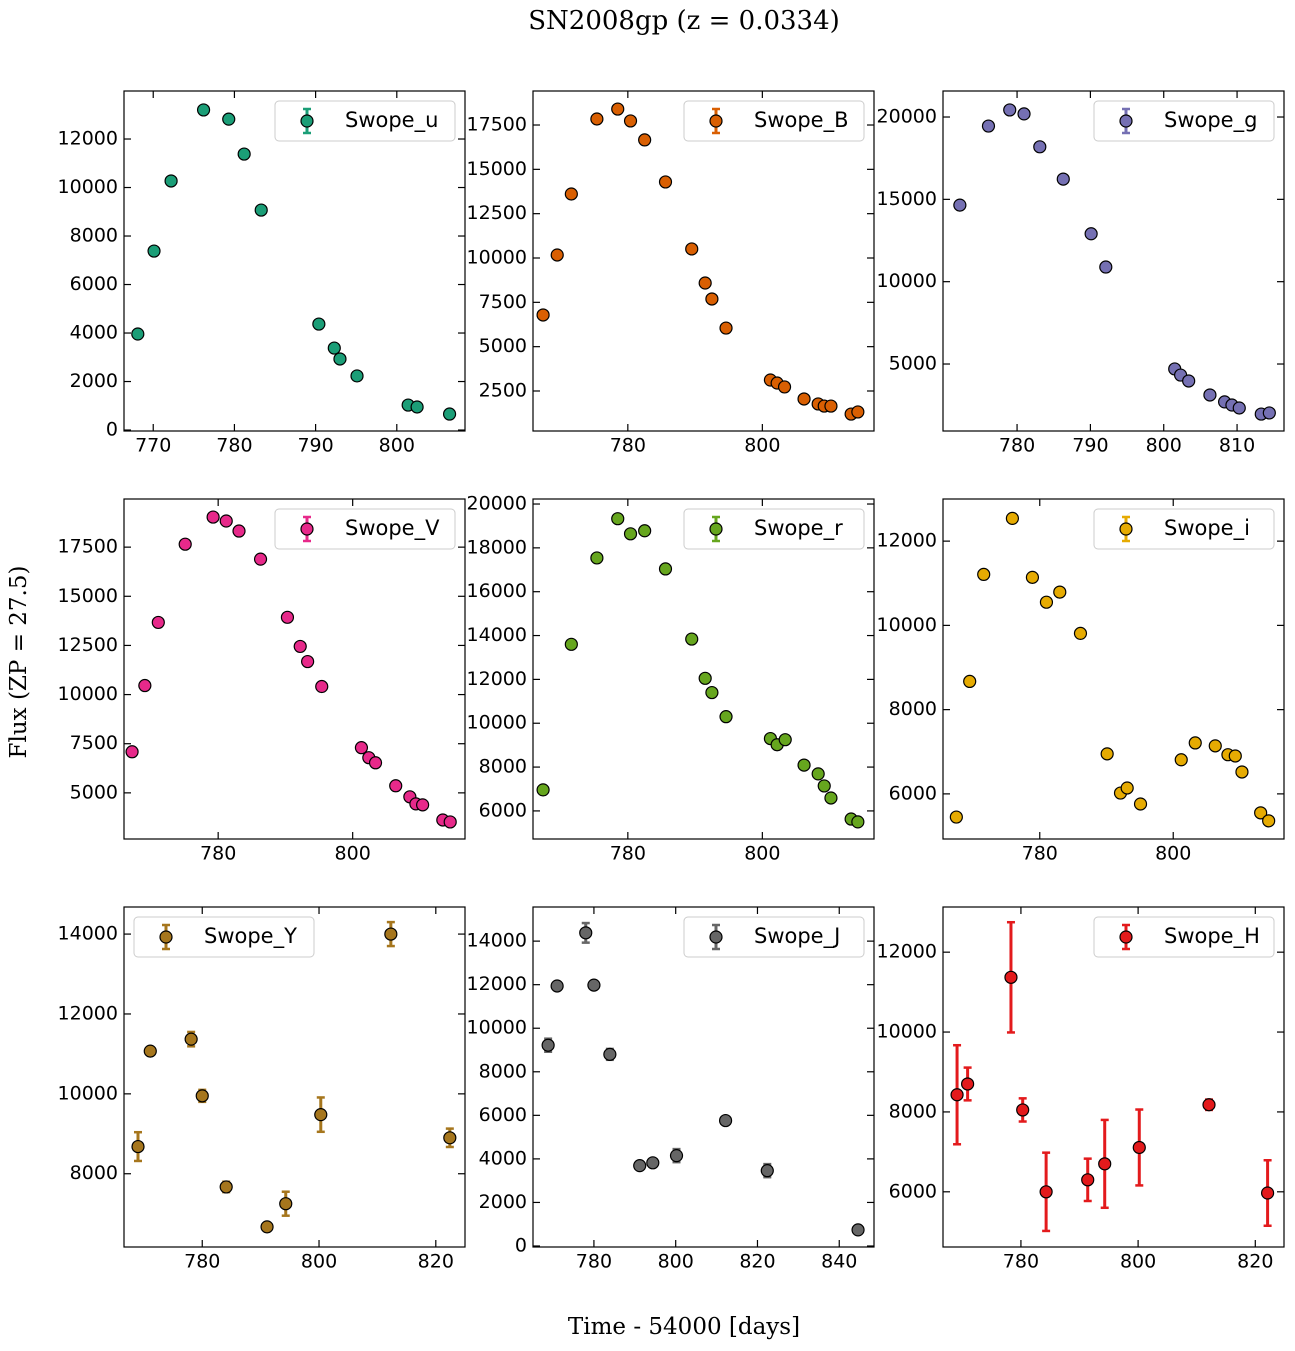 This screenshot has width=1295, height=1351. I want to click on y-tick-label: 4000, so click(94, 333).